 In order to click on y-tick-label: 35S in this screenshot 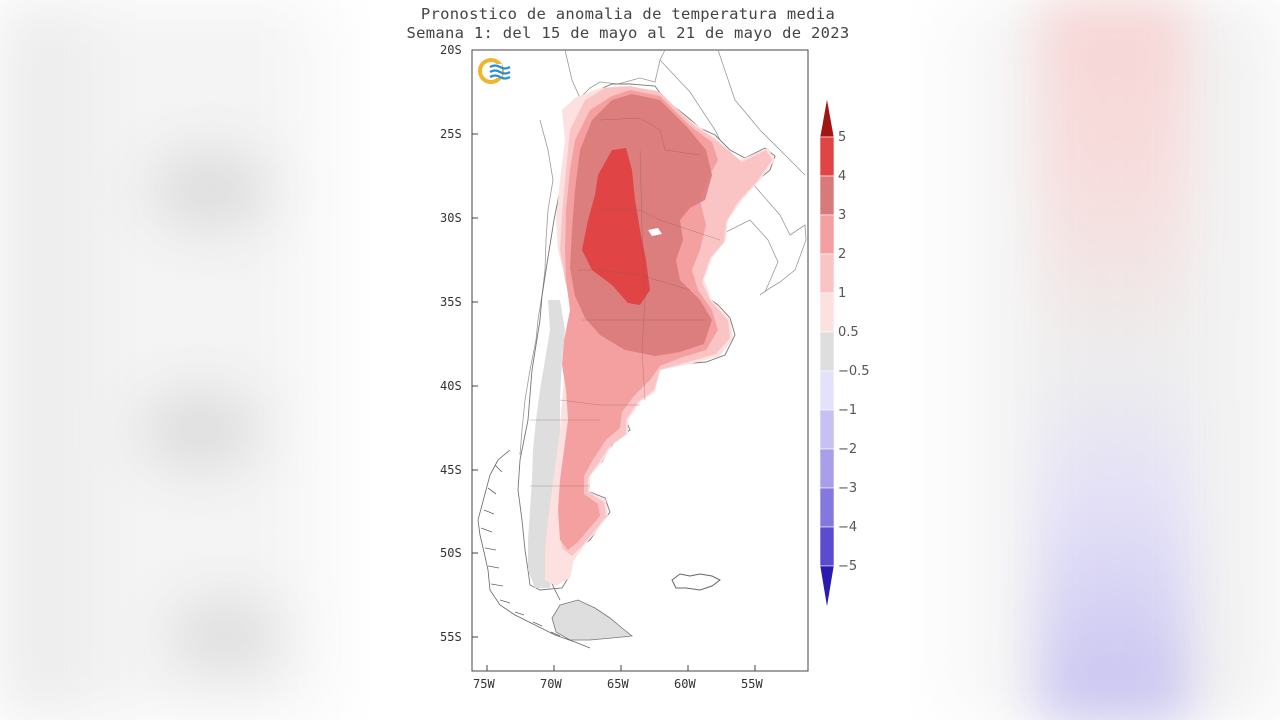, I will do `click(451, 302)`.